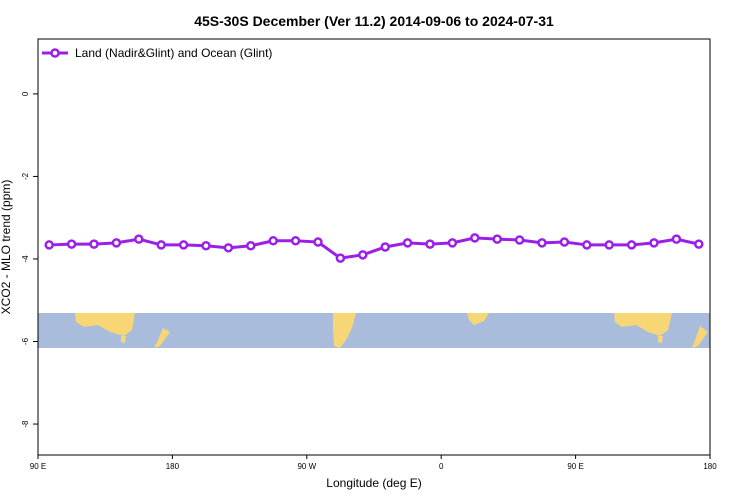 Image resolution: width=750 pixels, height=500 pixels. I want to click on x-axis-label: Longitude (deg E), so click(373, 483).